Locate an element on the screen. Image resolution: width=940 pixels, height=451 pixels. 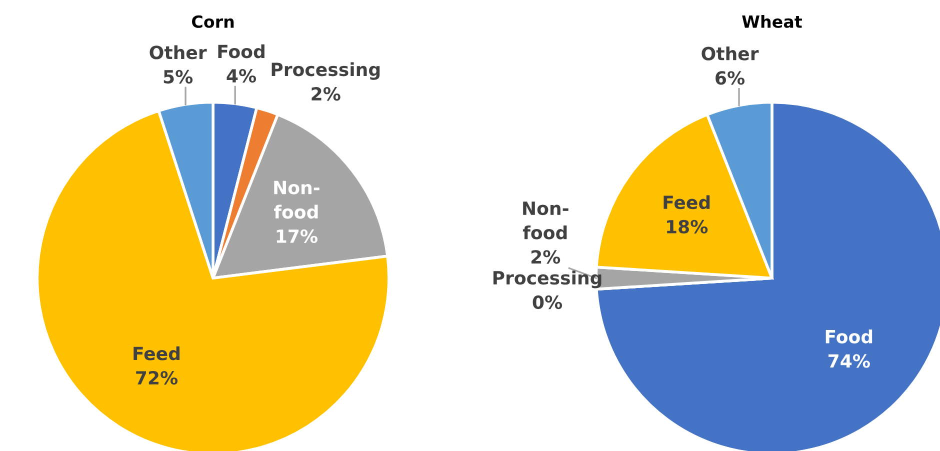
data-label: 17% is located at coordinates (297, 236).